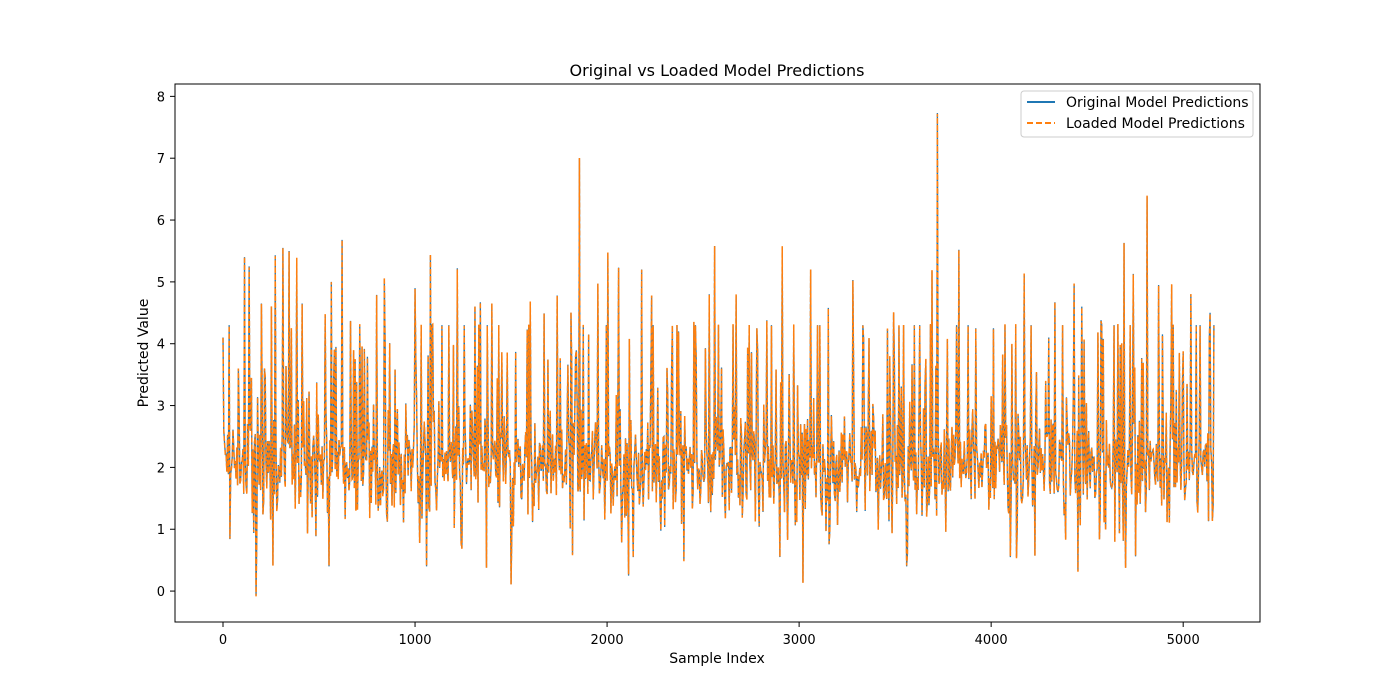 This screenshot has height=700, width=1400. What do you see at coordinates (166, 345) in the screenshot?
I see `y-axis: 0 1 2 3 4 5 6 7 8` at bounding box center [166, 345].